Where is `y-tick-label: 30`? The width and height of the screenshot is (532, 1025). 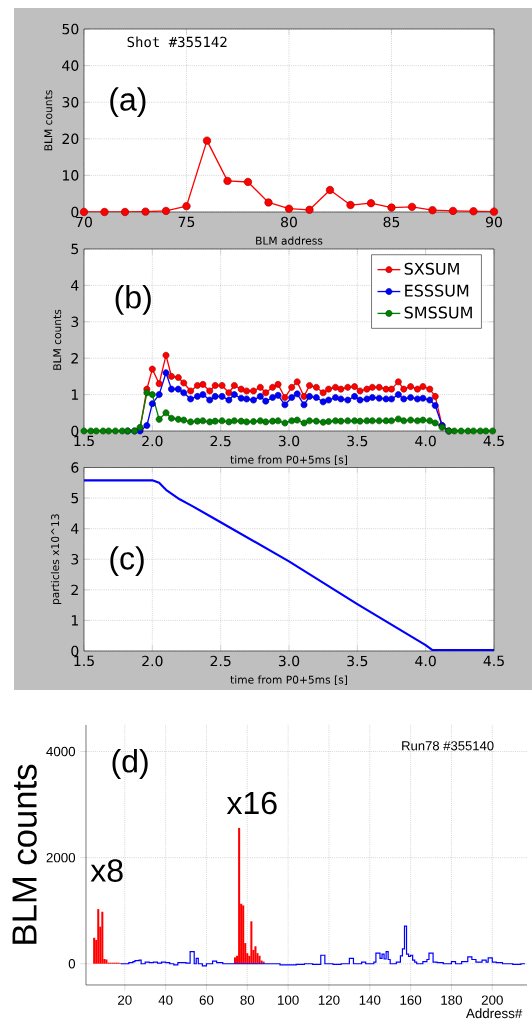 y-tick-label: 30 is located at coordinates (70, 102).